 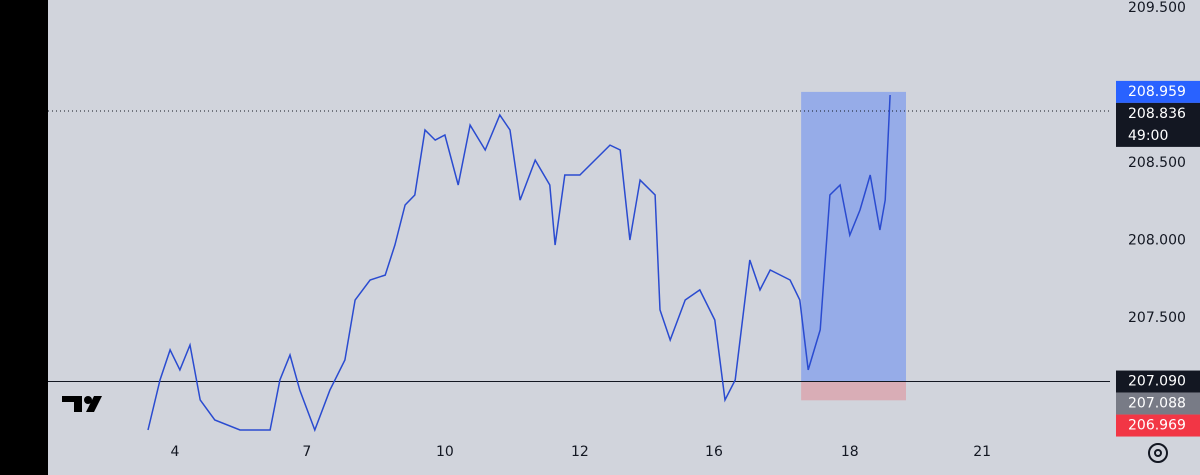 What do you see at coordinates (1157, 8) in the screenshot?
I see `y-tick-label: 209.500` at bounding box center [1157, 8].